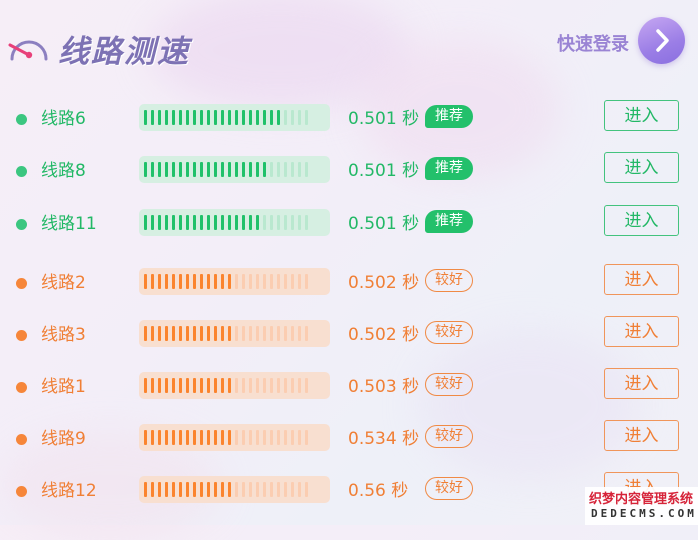 The image size is (698, 540). I want to click on line-name: 线路12, so click(69, 491).